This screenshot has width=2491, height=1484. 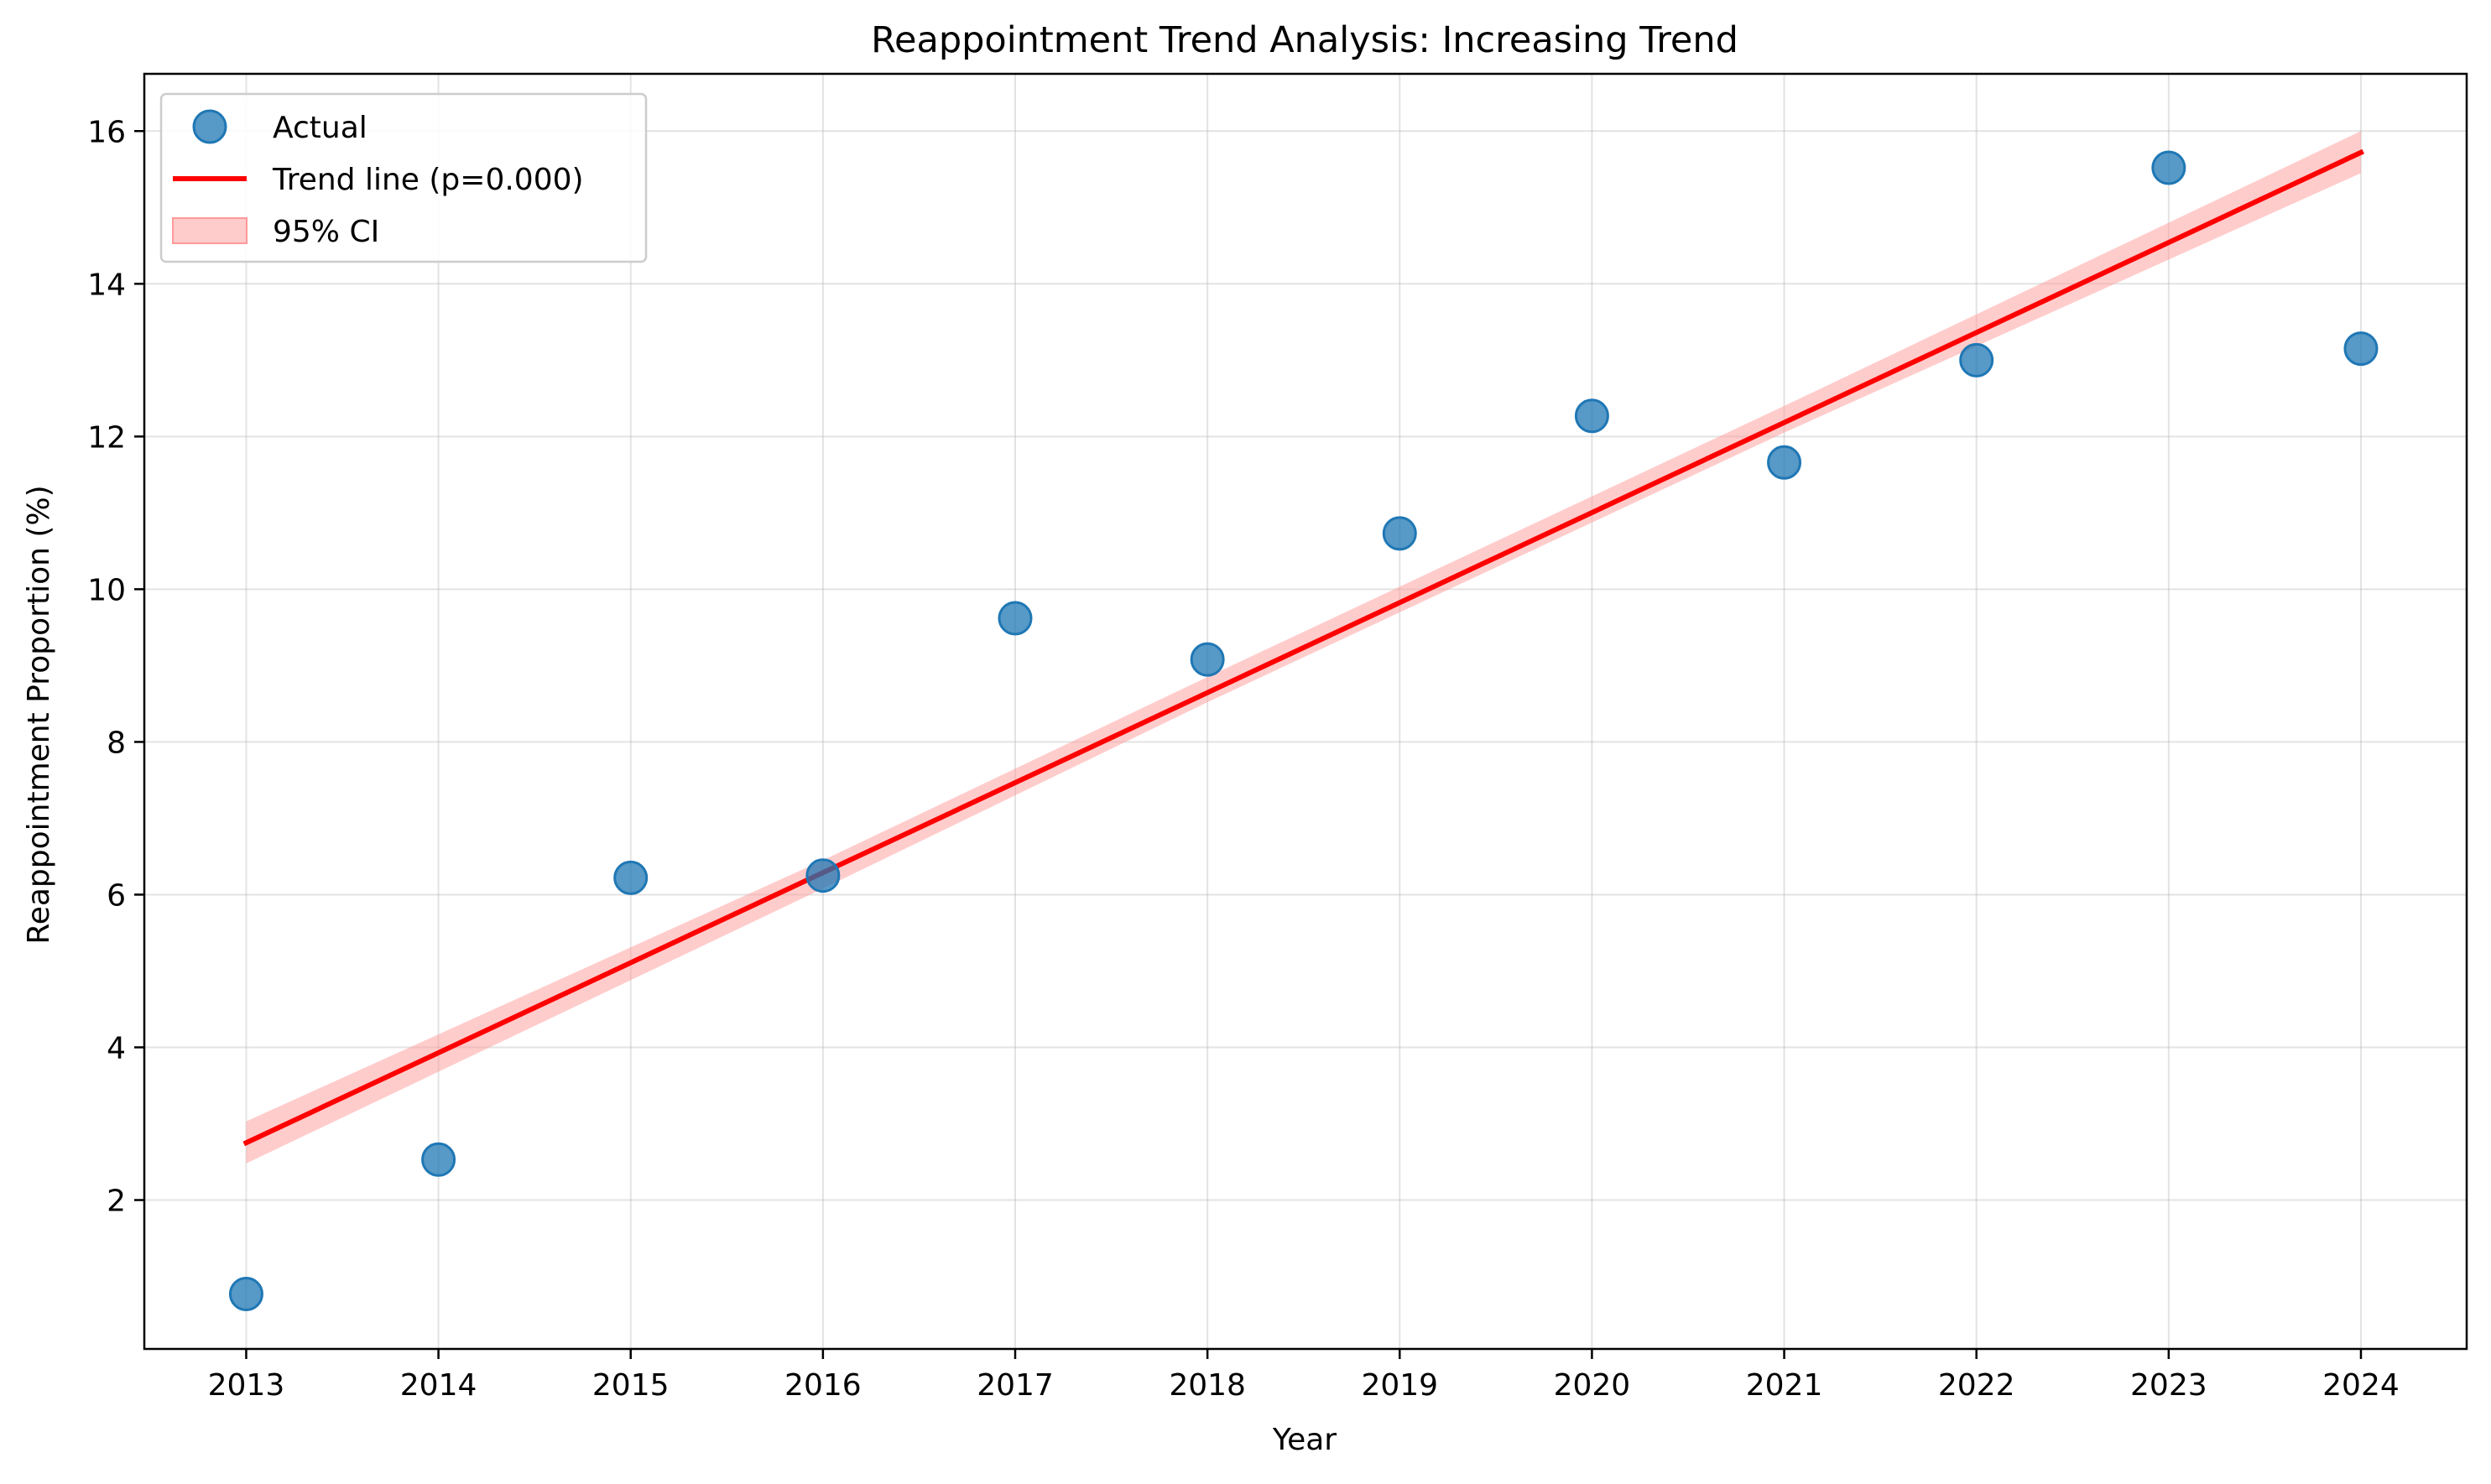 I want to click on x-tick-label: 2024, so click(x=2361, y=1385).